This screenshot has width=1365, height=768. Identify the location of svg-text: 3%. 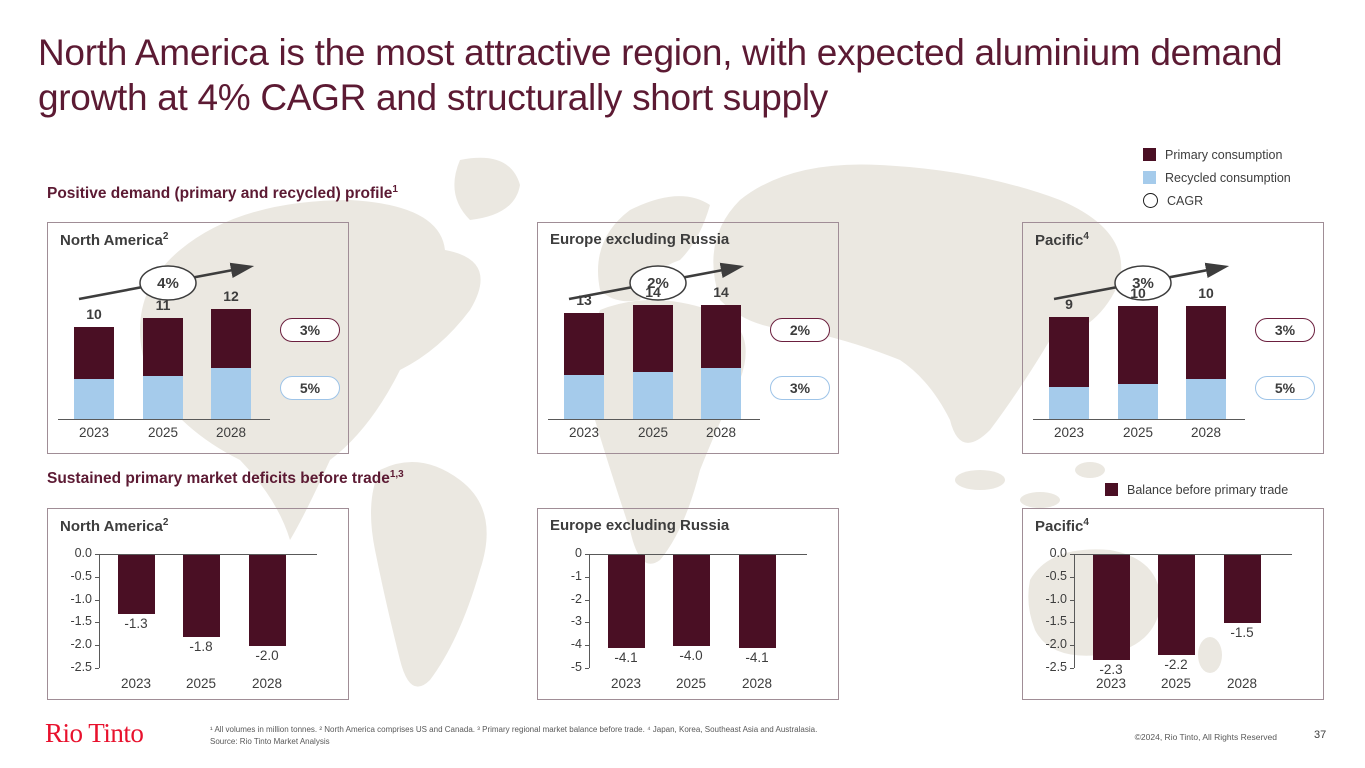
(1143, 283).